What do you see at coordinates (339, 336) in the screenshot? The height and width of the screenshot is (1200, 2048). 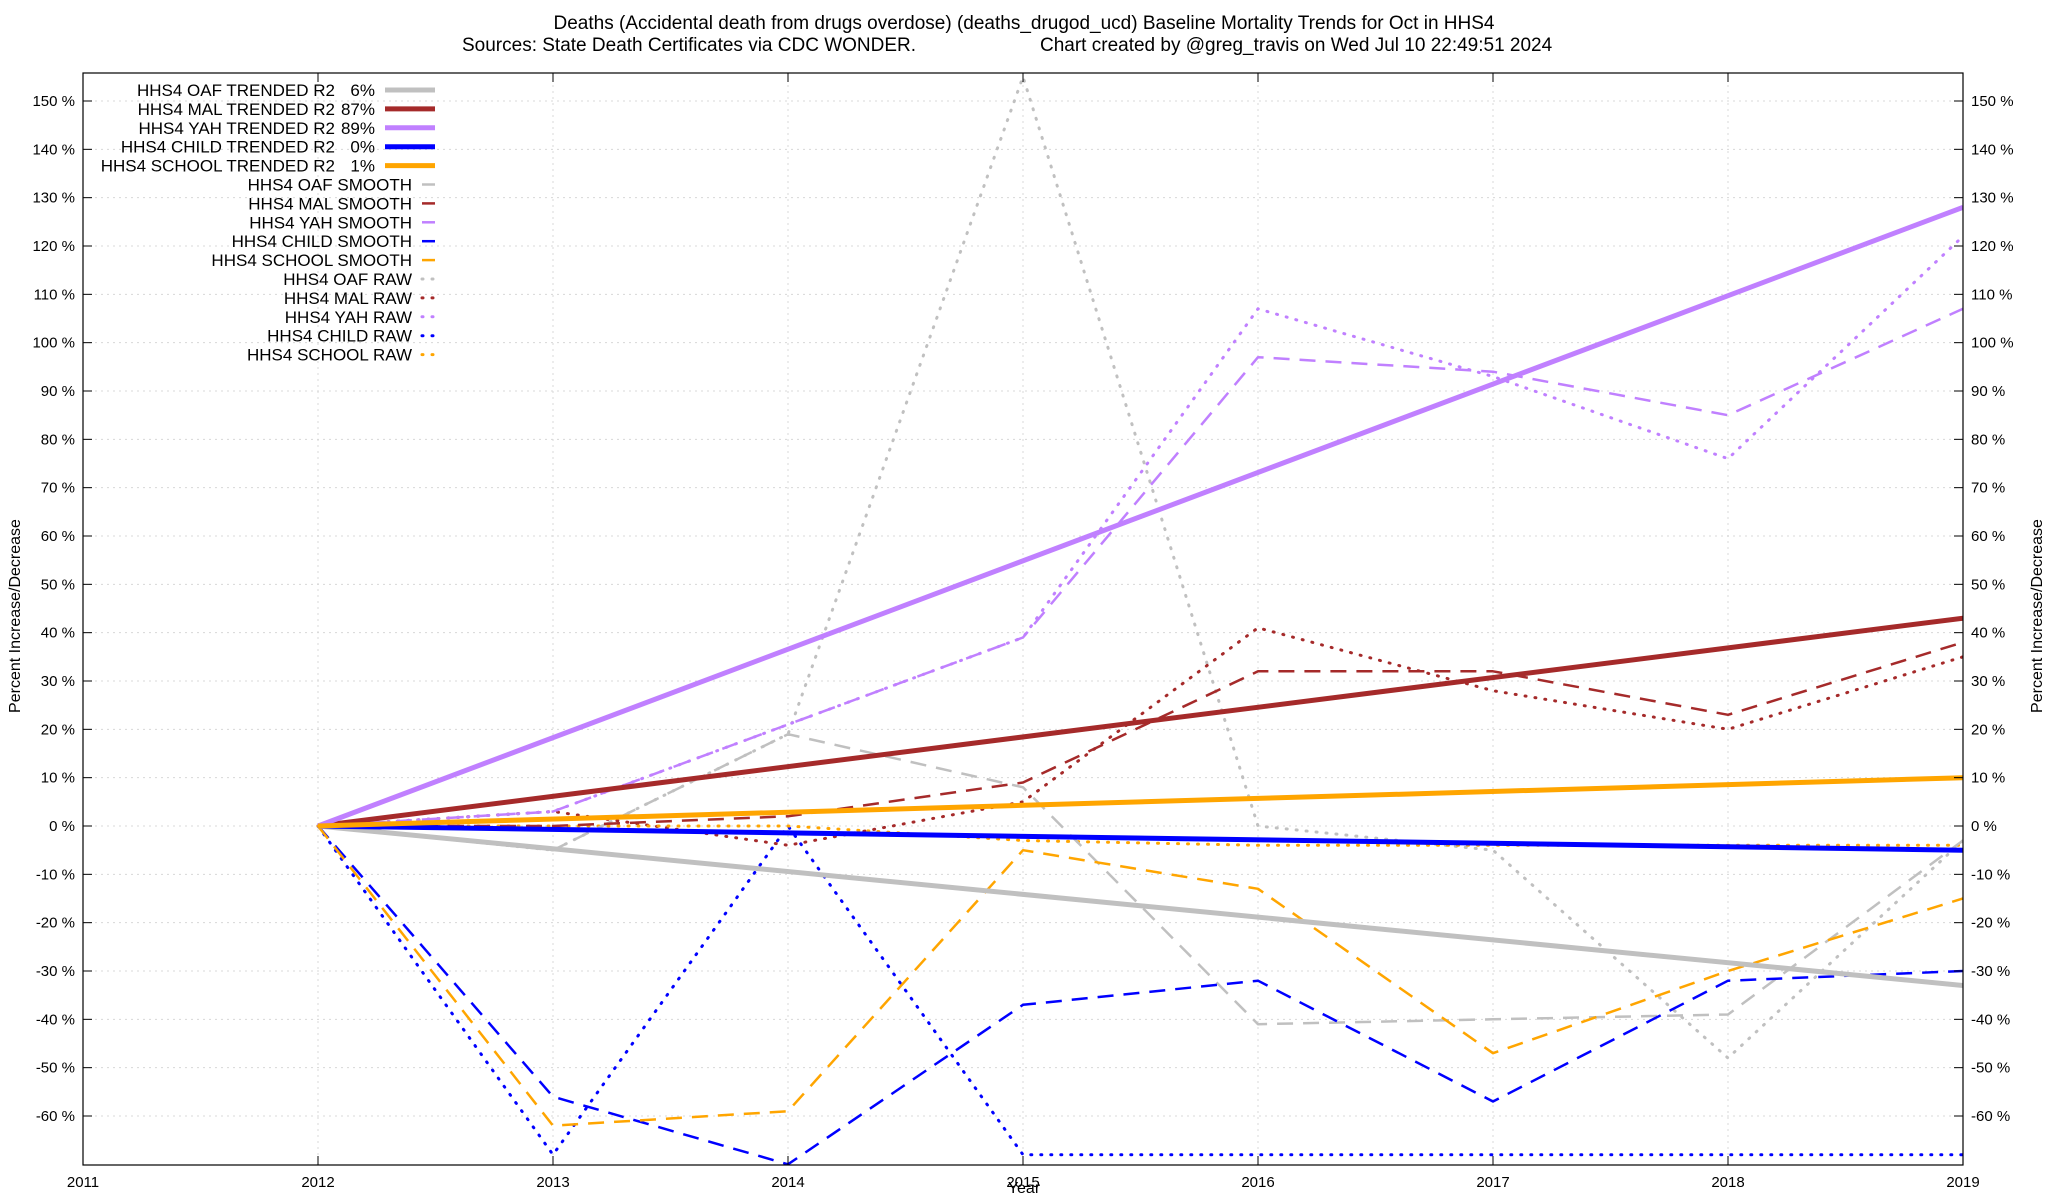 I see `legend-label-hhs4-child-raw: HHS4 CHILD RAW` at bounding box center [339, 336].